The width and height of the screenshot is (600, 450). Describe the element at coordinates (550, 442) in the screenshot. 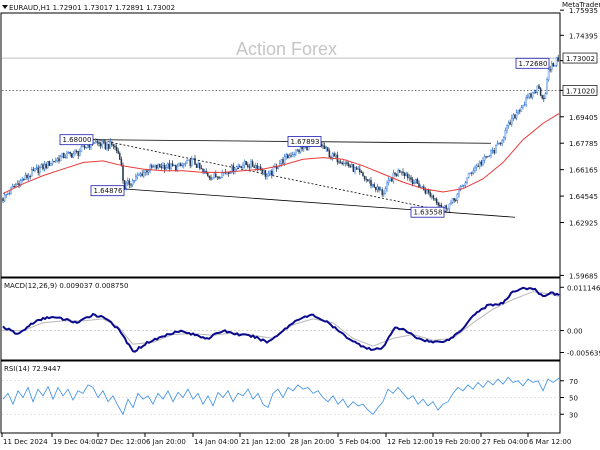

I see `time-tick-label: 6 Mar 12:00` at that location.